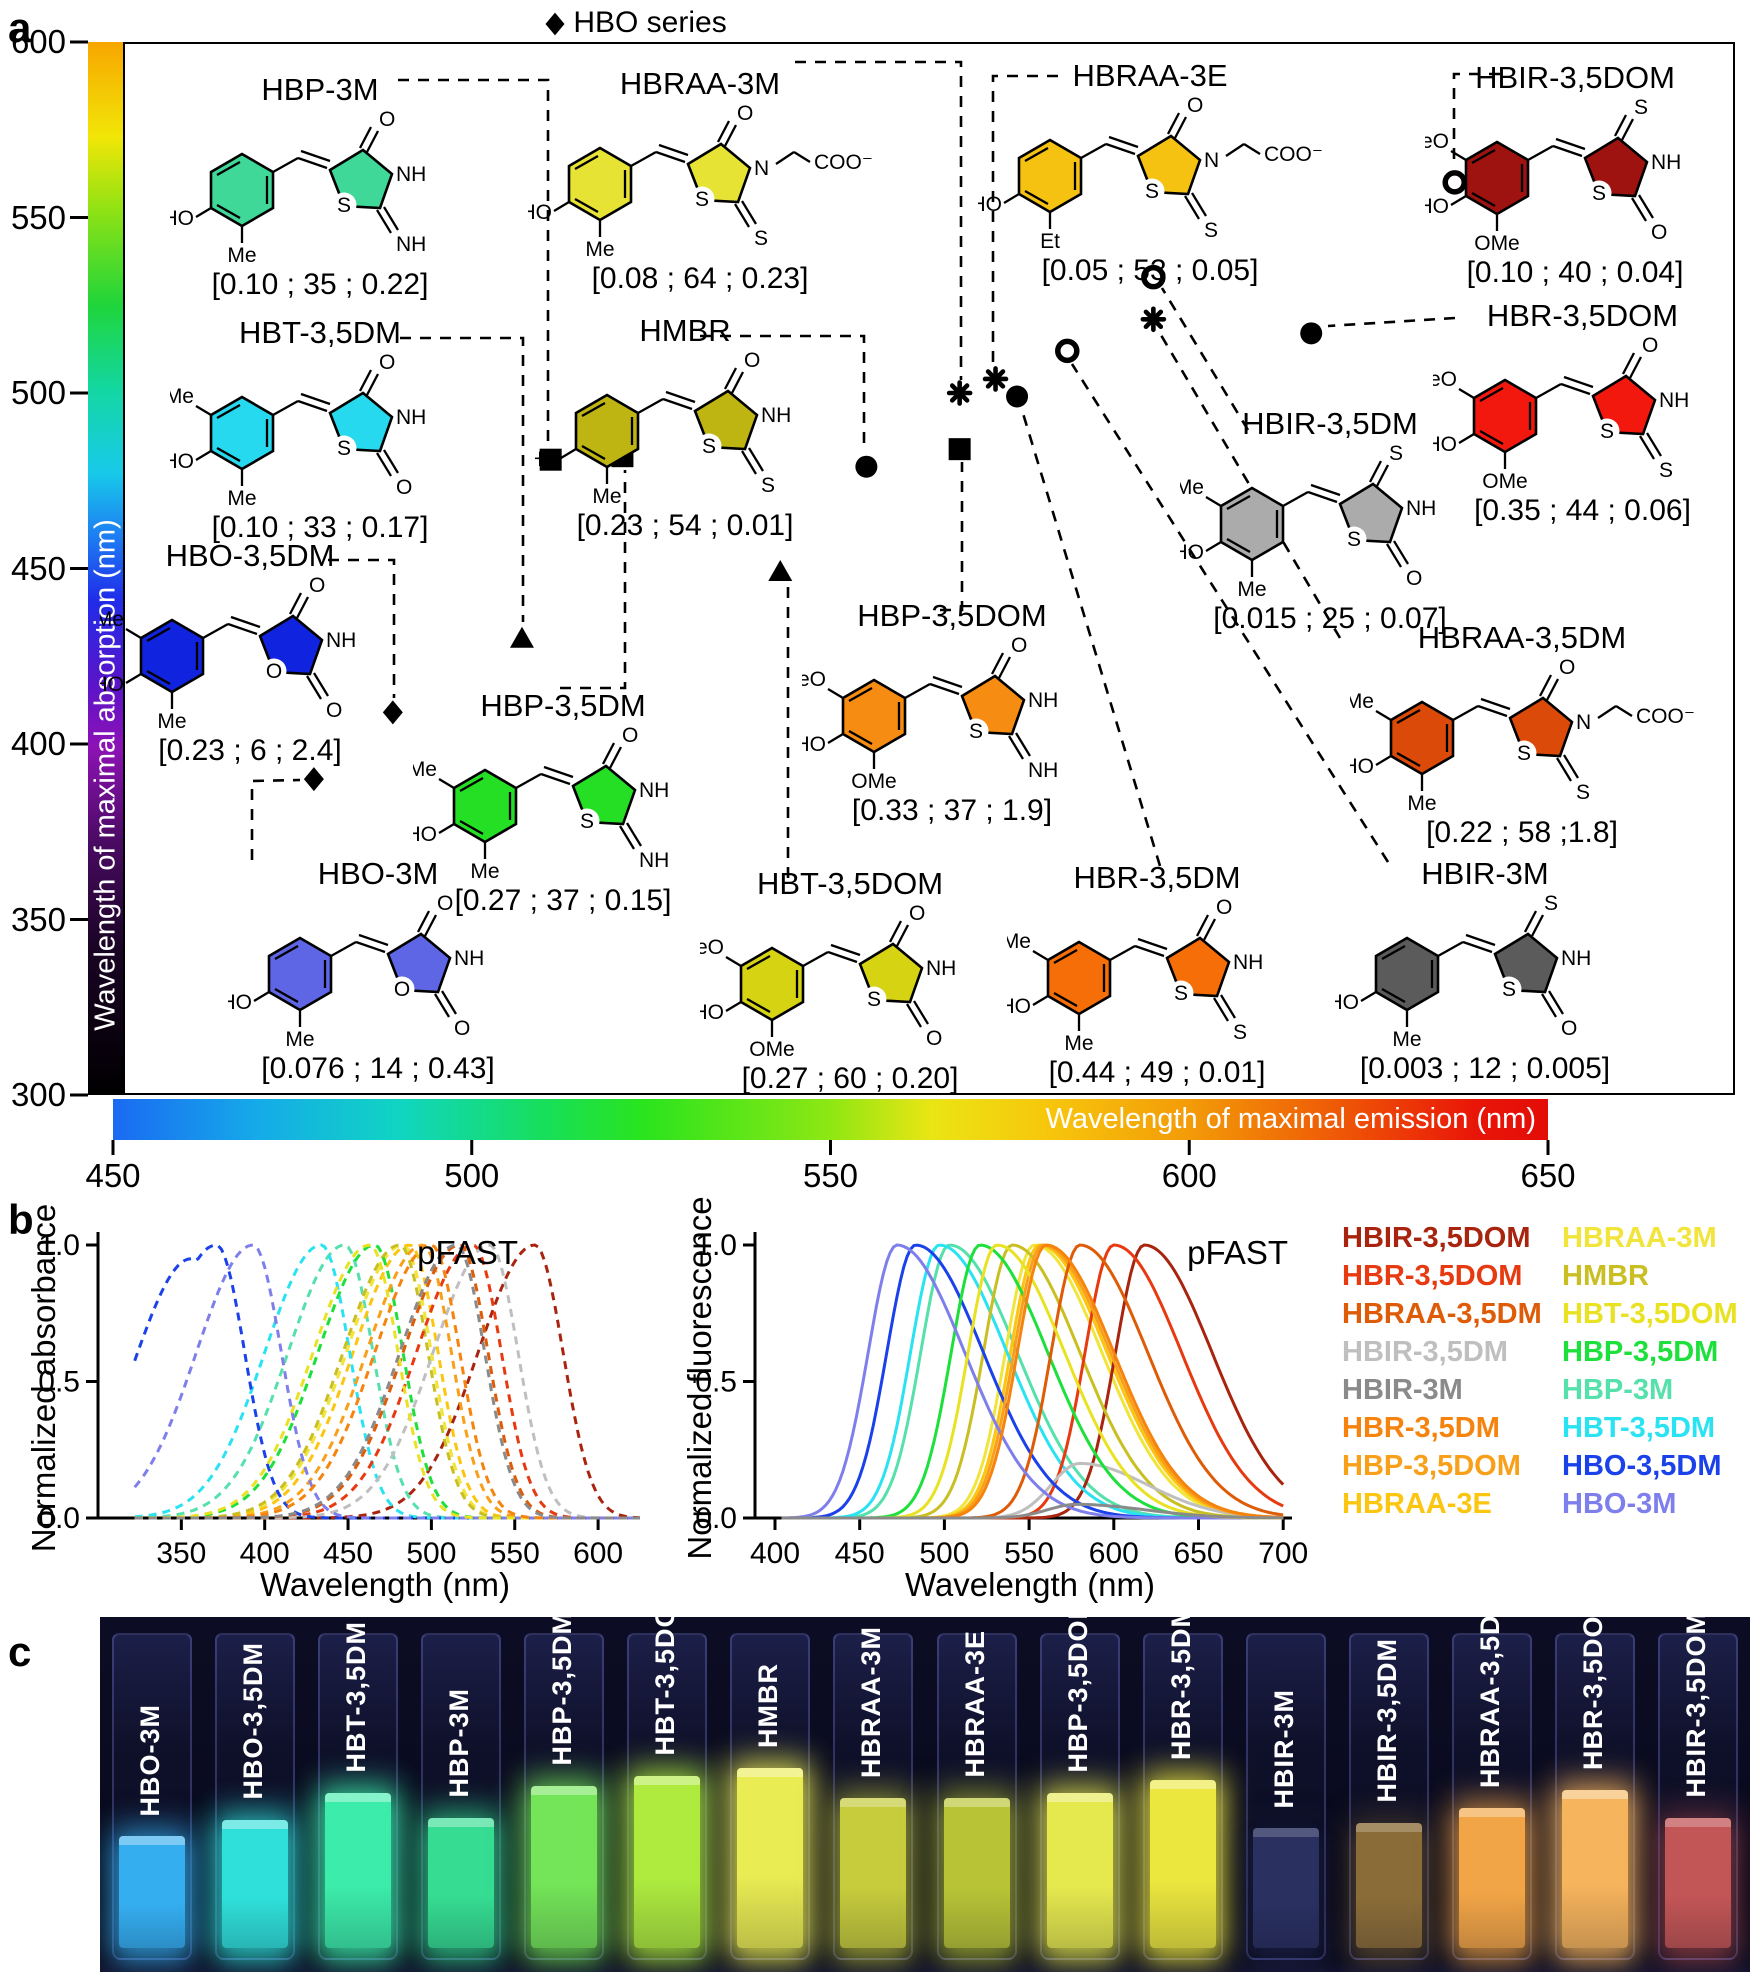 The height and width of the screenshot is (1972, 1750). Describe the element at coordinates (1330, 521) in the screenshot. I see `compound-card-HBIR-3,5DM: HBIR-3,5DM HO Me Me S NH O S [0.015 ; 25 ; 0.07]` at that location.